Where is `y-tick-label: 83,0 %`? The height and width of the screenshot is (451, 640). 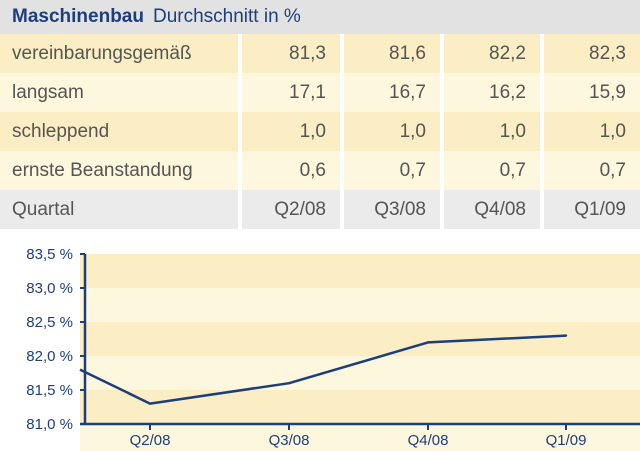 y-tick-label: 83,0 % is located at coordinates (49, 288).